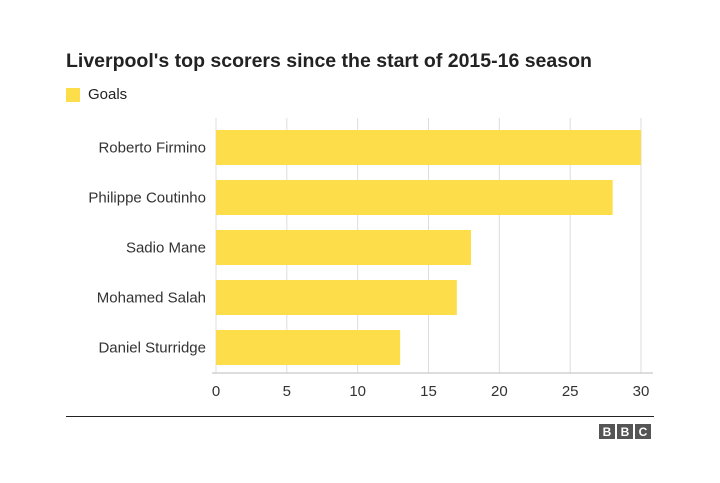  I want to click on category-label: Daniel Sturridge, so click(152, 348).